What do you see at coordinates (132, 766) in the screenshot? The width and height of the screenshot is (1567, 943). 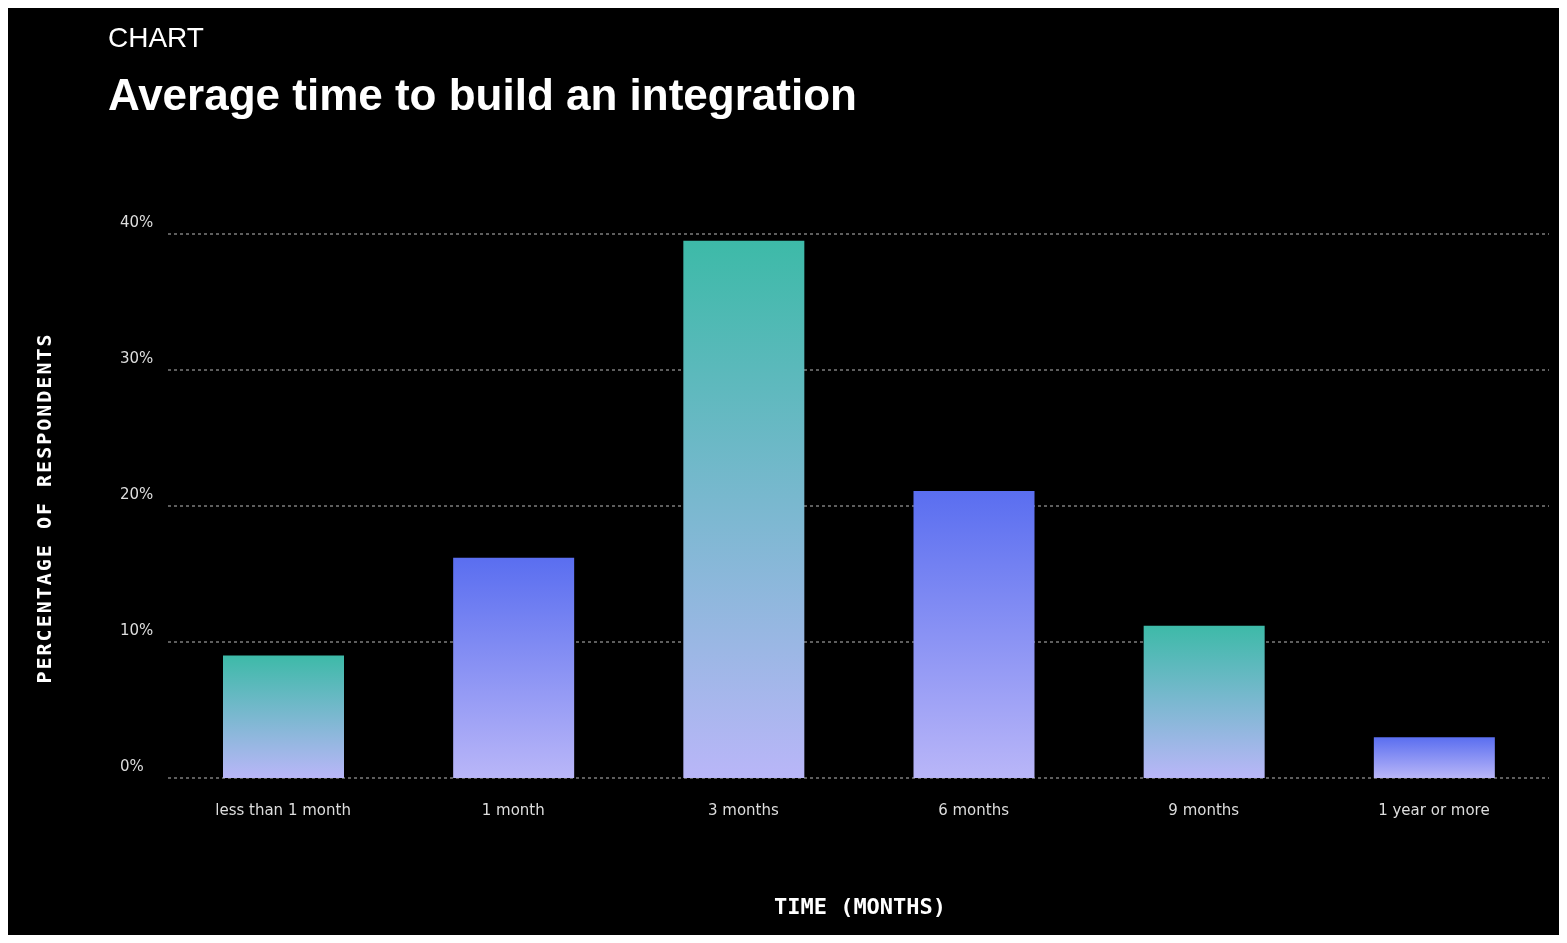 I see `y-tick-label: 0%` at bounding box center [132, 766].